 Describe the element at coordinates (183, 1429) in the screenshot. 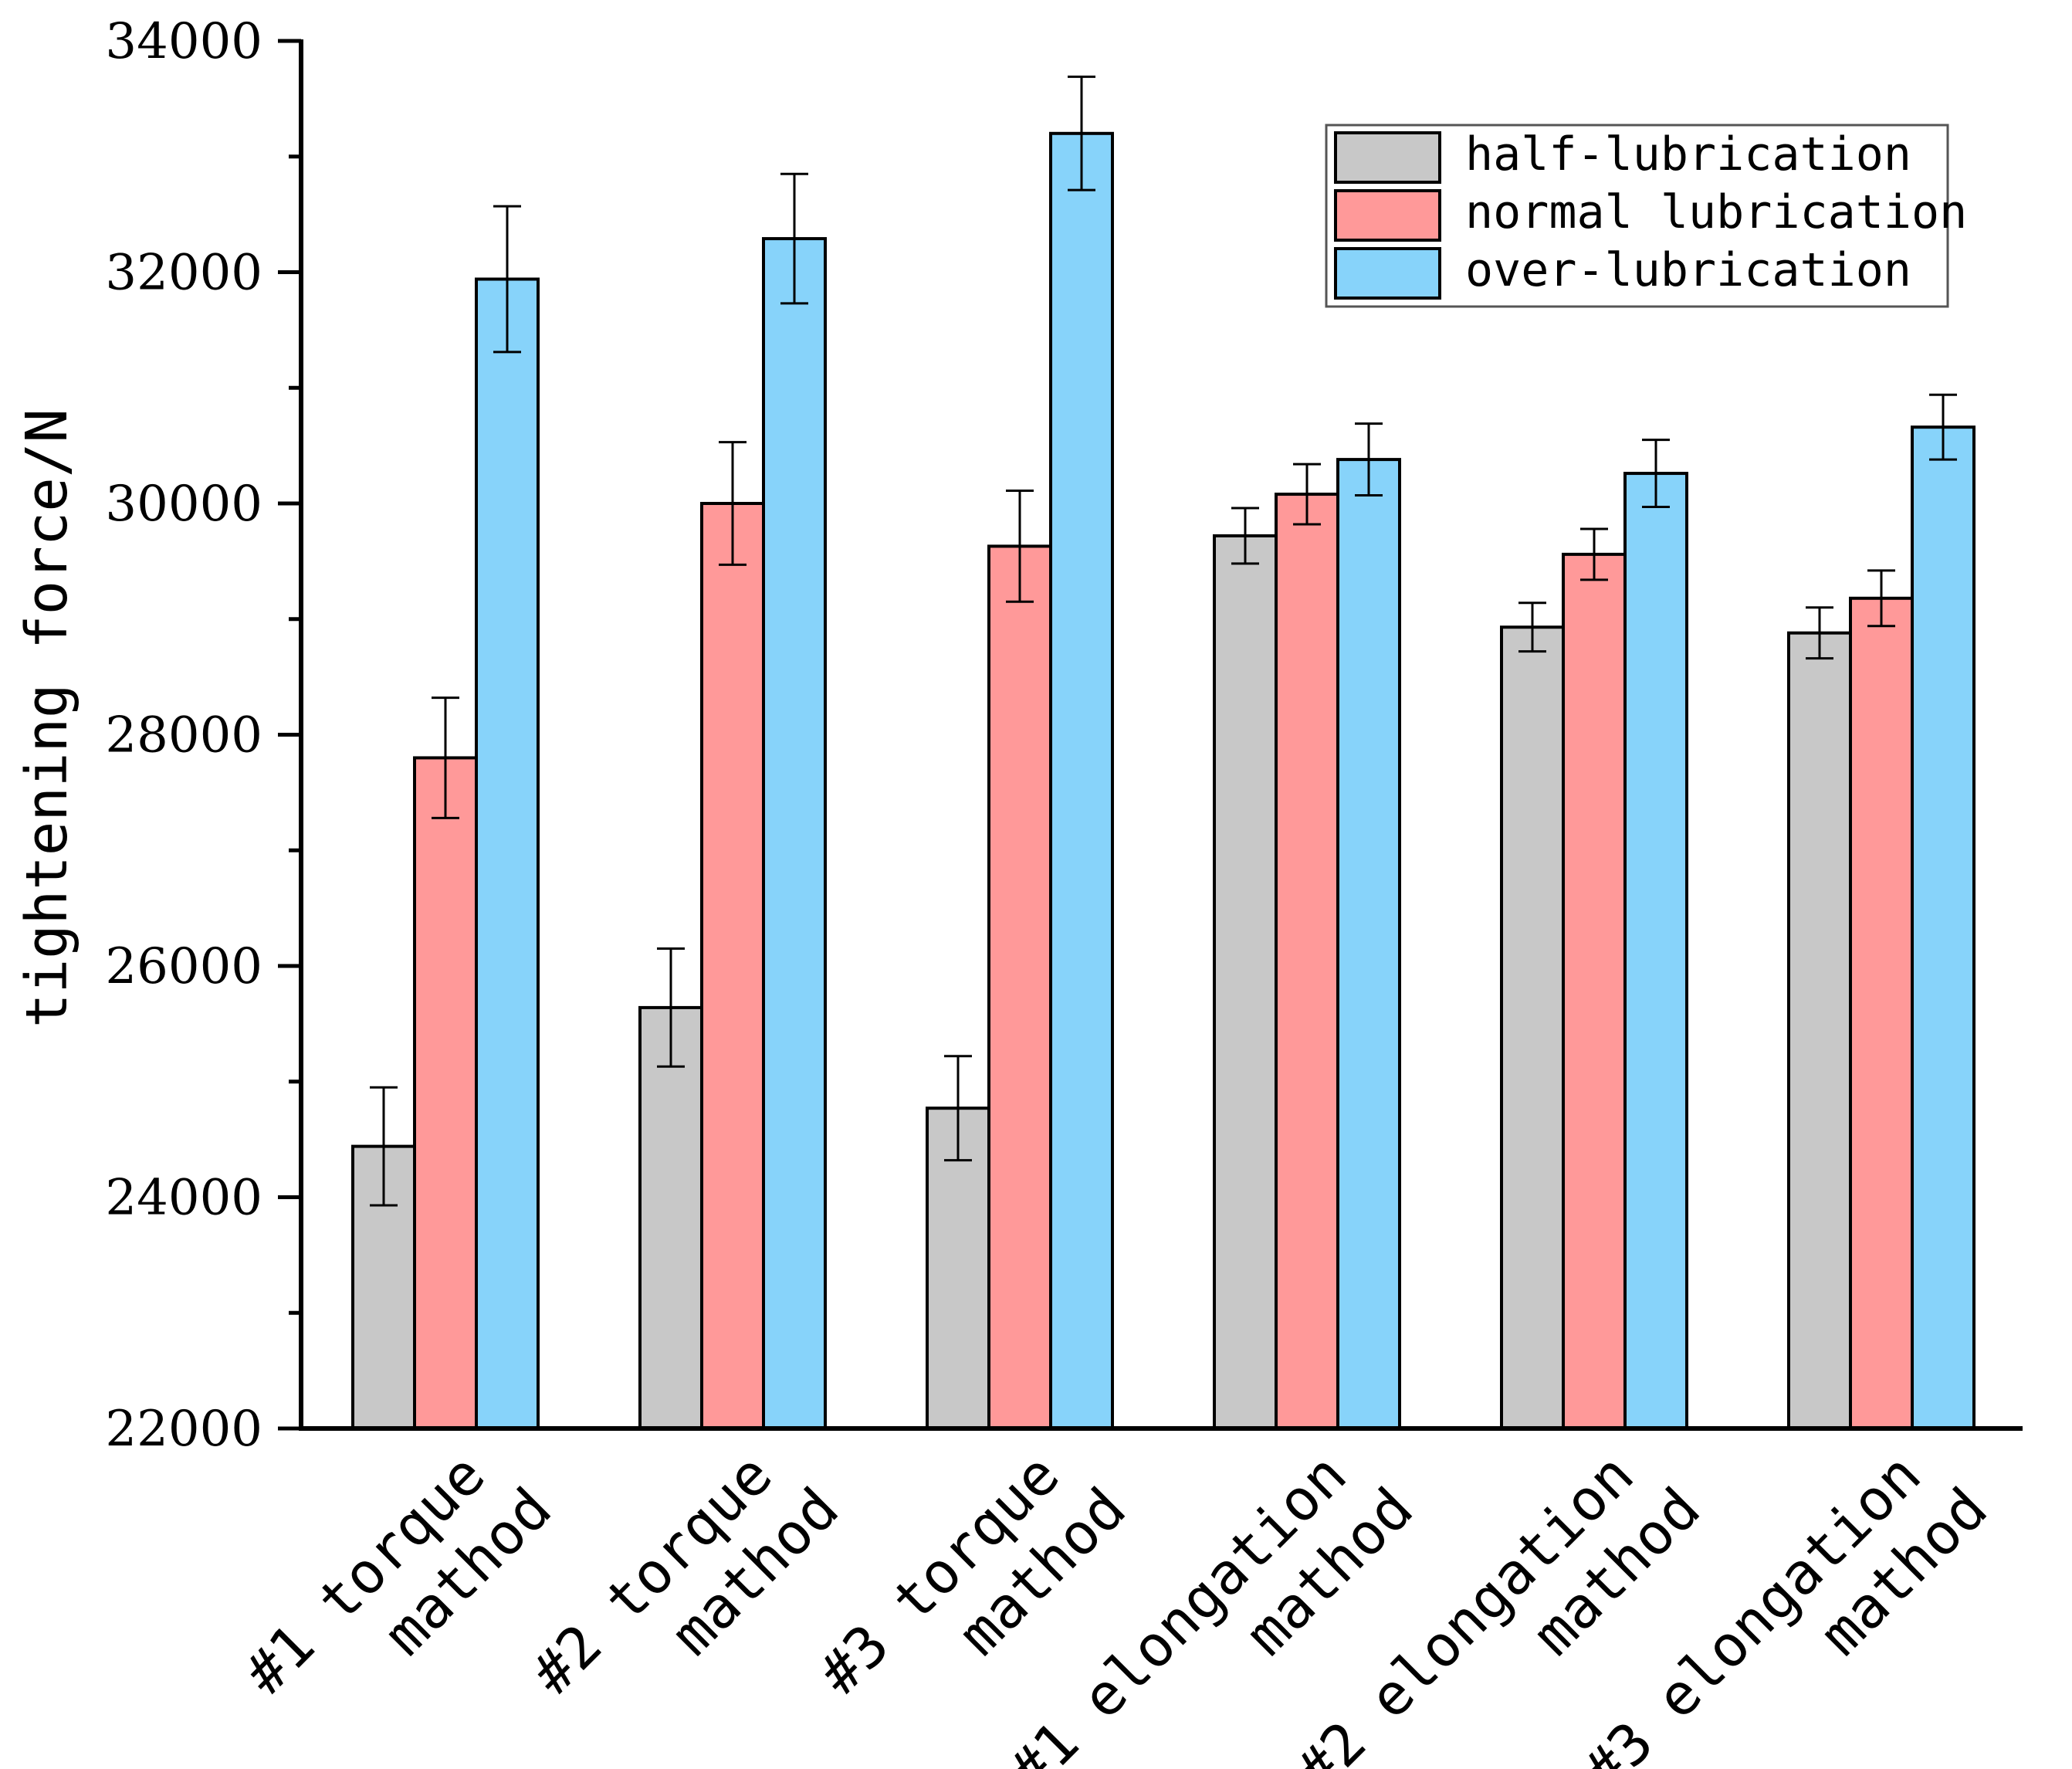

I see `y-tick-label: 22000` at that location.